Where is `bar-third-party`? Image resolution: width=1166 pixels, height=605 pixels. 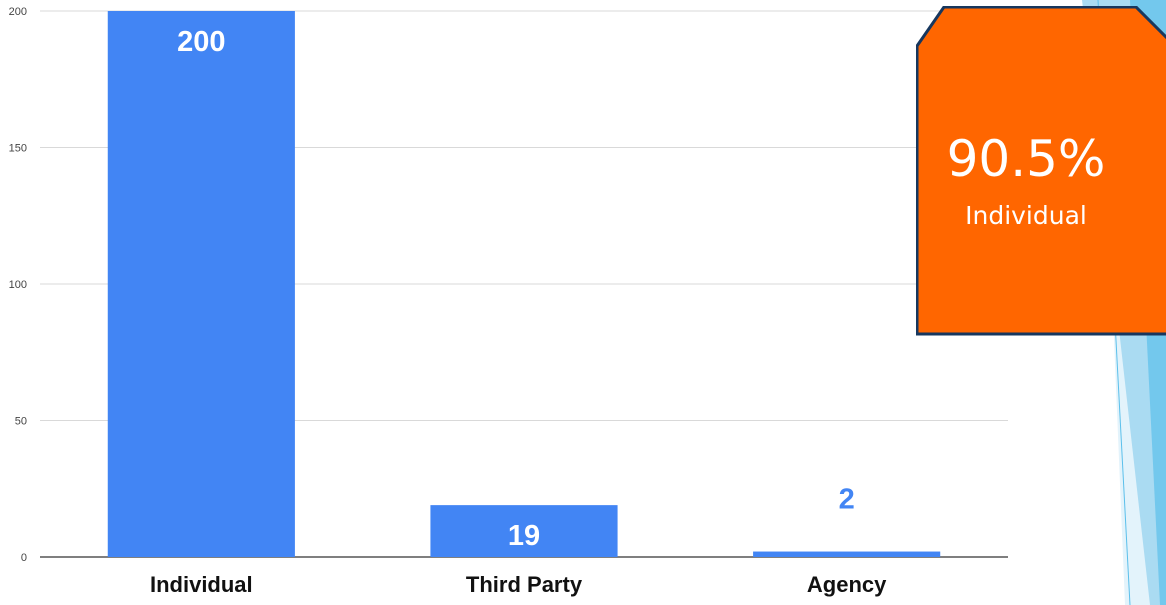
bar-third-party is located at coordinates (524, 531).